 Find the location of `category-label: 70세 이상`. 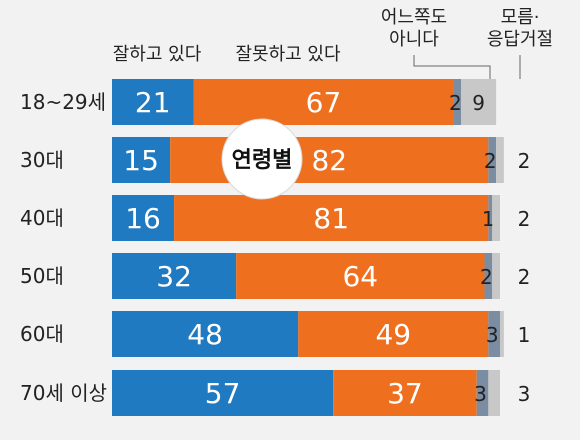

category-label: 70세 이상 is located at coordinates (63, 393).